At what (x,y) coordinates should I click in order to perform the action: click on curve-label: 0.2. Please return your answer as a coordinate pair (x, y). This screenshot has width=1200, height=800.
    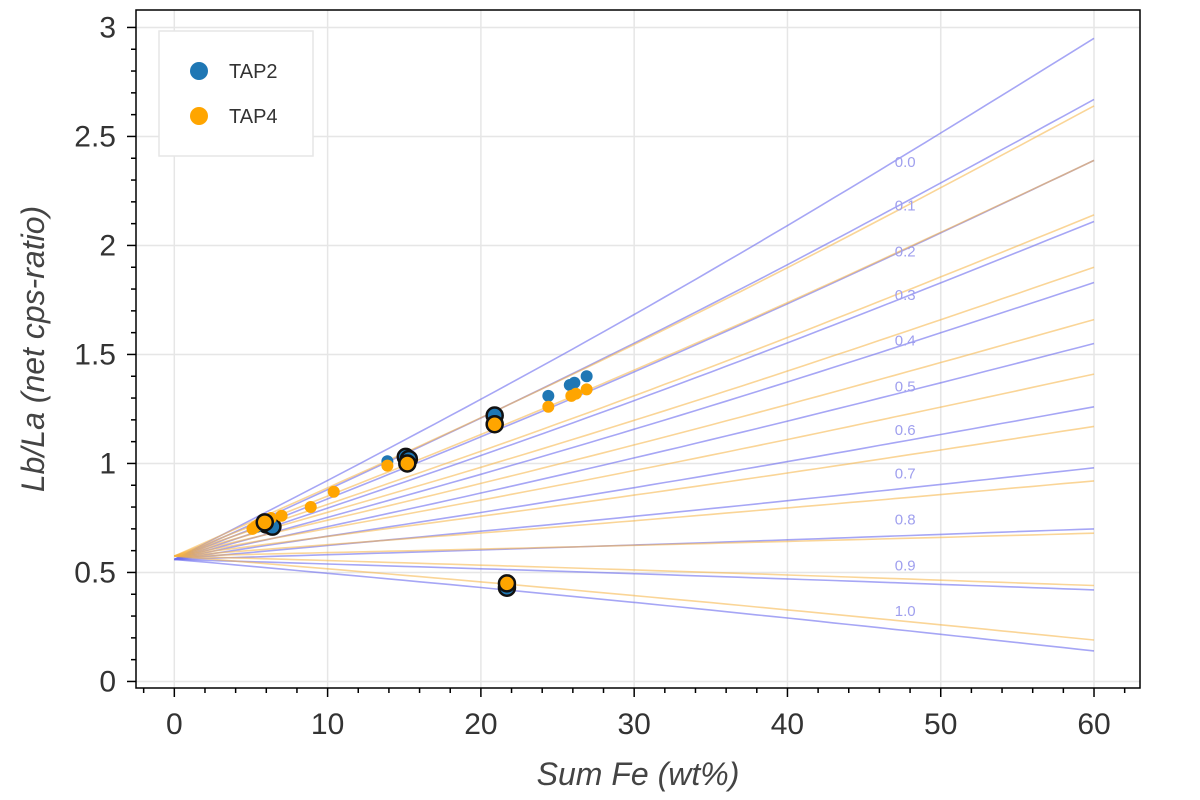
    Looking at the image, I should click on (905, 251).